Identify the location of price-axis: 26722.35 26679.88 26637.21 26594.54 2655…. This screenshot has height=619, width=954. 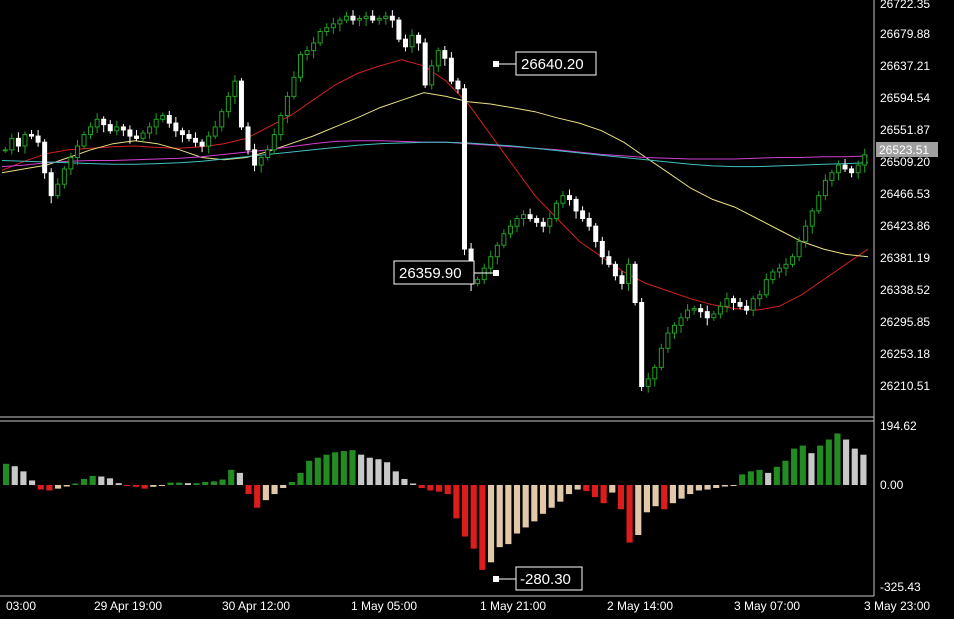
(905, 196).